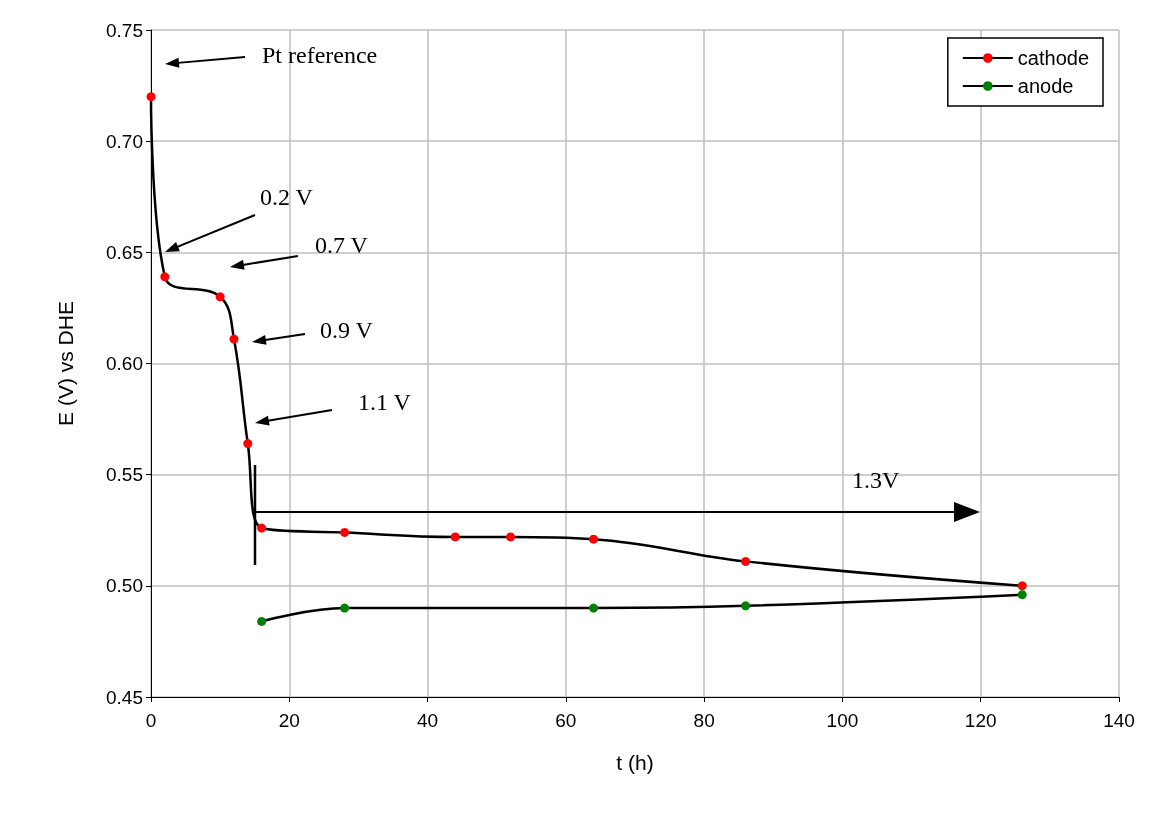 Image resolution: width=1151 pixels, height=816 pixels. What do you see at coordinates (1119, 720) in the screenshot?
I see `x-tick-label: 140` at bounding box center [1119, 720].